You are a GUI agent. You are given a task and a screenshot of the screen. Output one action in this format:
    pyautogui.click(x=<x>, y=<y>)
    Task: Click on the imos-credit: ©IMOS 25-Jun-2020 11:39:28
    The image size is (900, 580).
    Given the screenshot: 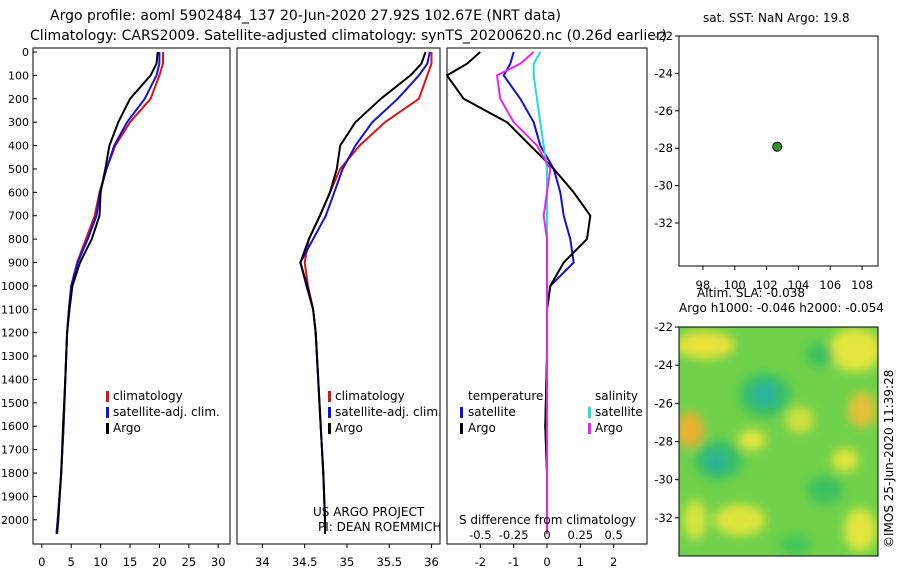 What is the action you would take?
    pyautogui.click(x=889, y=459)
    